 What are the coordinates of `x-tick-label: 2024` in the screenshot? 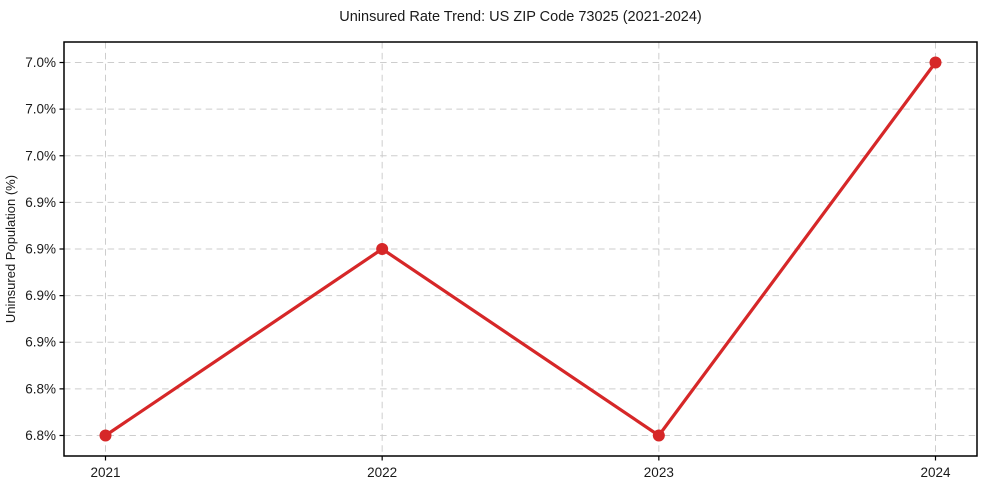 It's located at (935, 472).